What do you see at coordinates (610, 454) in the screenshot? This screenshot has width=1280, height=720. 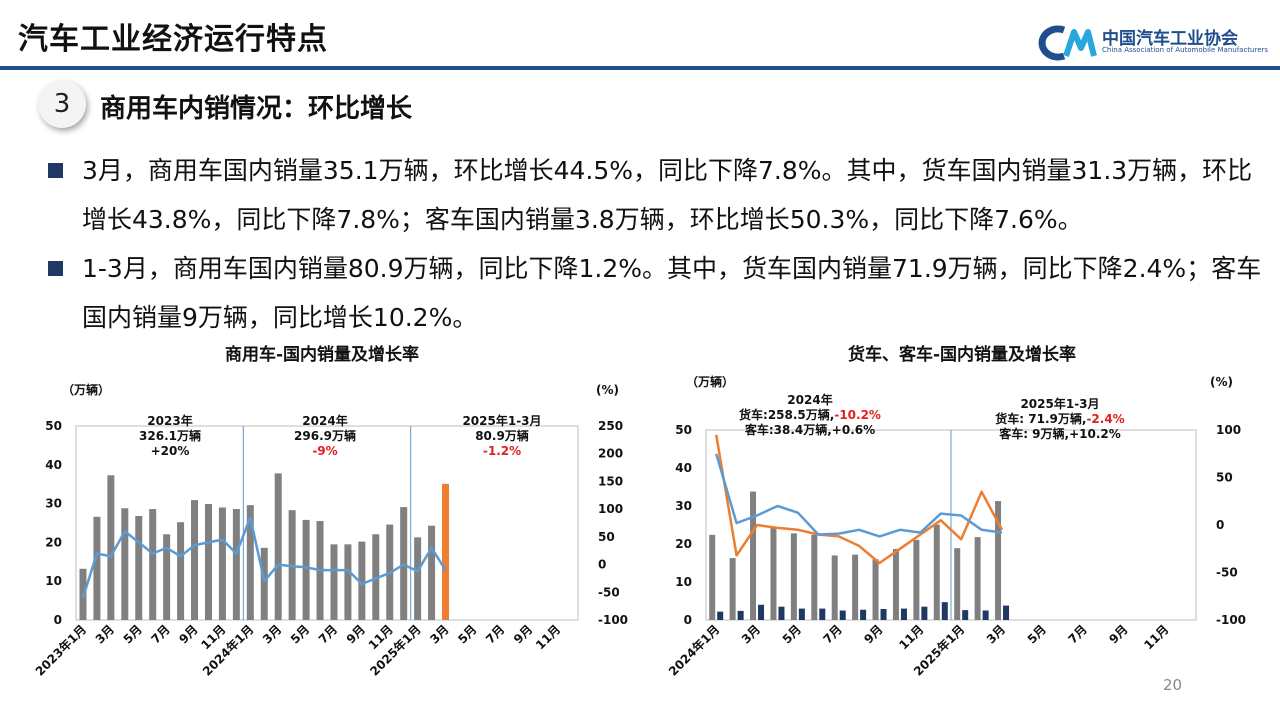 I see `y2-tick-label: 200` at bounding box center [610, 454].